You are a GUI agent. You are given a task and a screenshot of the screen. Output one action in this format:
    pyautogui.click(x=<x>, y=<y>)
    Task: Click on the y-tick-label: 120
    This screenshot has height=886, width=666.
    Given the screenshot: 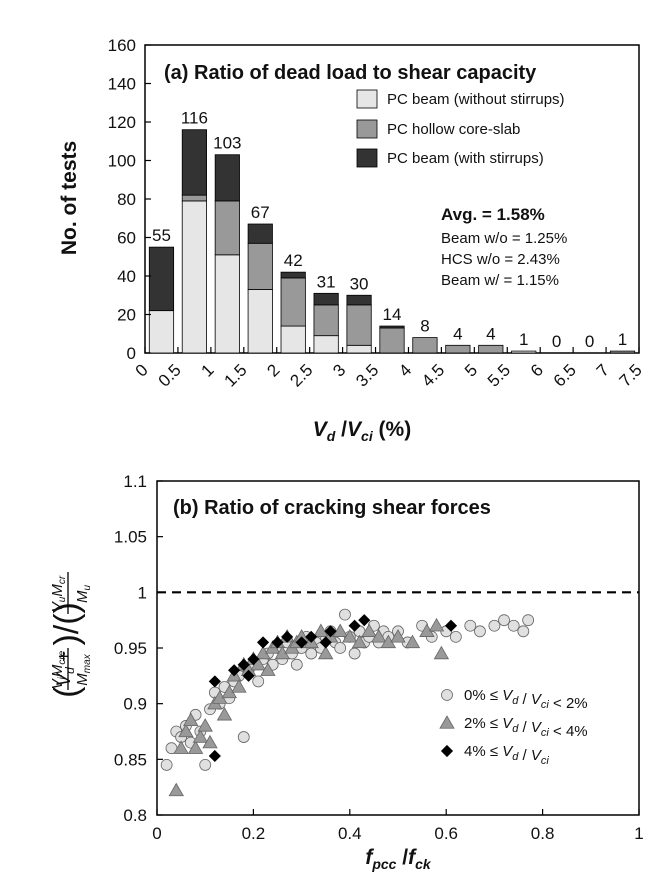 What is the action you would take?
    pyautogui.click(x=122, y=122)
    